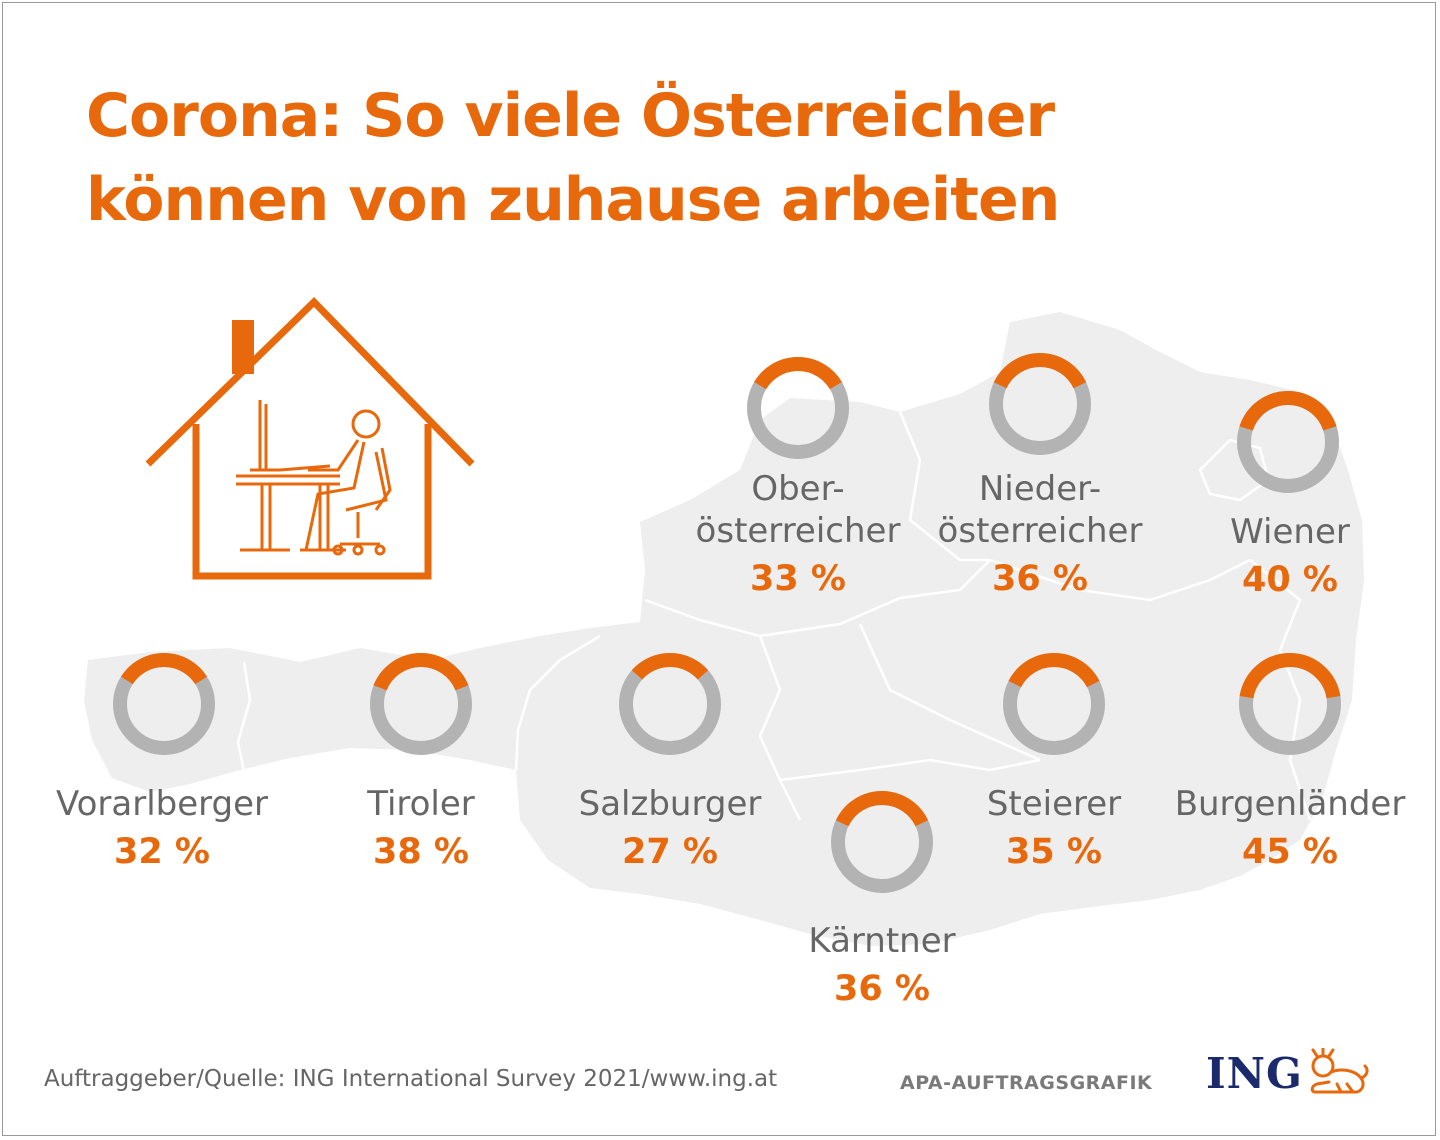 This screenshot has height=1140, width=1440. Describe the element at coordinates (1026, 1083) in the screenshot. I see `apa-credit: APA-AUFTRAGSGRAFIK` at that location.